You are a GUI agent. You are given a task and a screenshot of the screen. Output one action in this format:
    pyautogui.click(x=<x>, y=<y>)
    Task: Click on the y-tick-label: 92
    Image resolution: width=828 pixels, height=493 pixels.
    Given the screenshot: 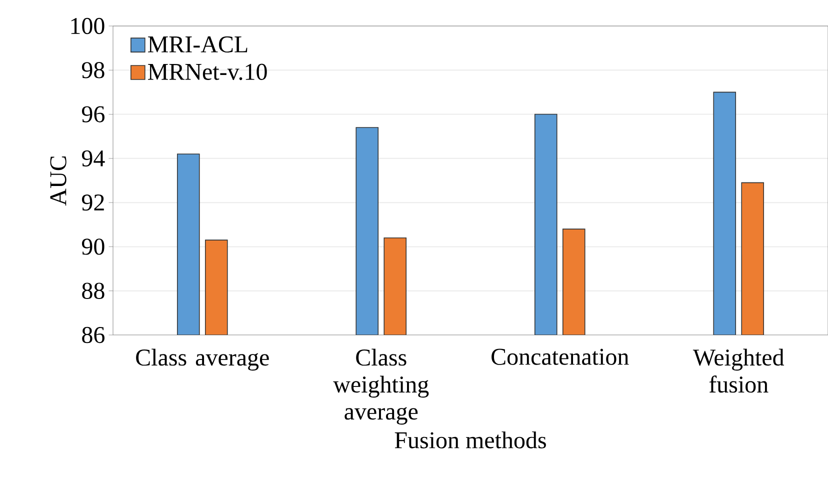 What is the action you would take?
    pyautogui.click(x=93, y=202)
    